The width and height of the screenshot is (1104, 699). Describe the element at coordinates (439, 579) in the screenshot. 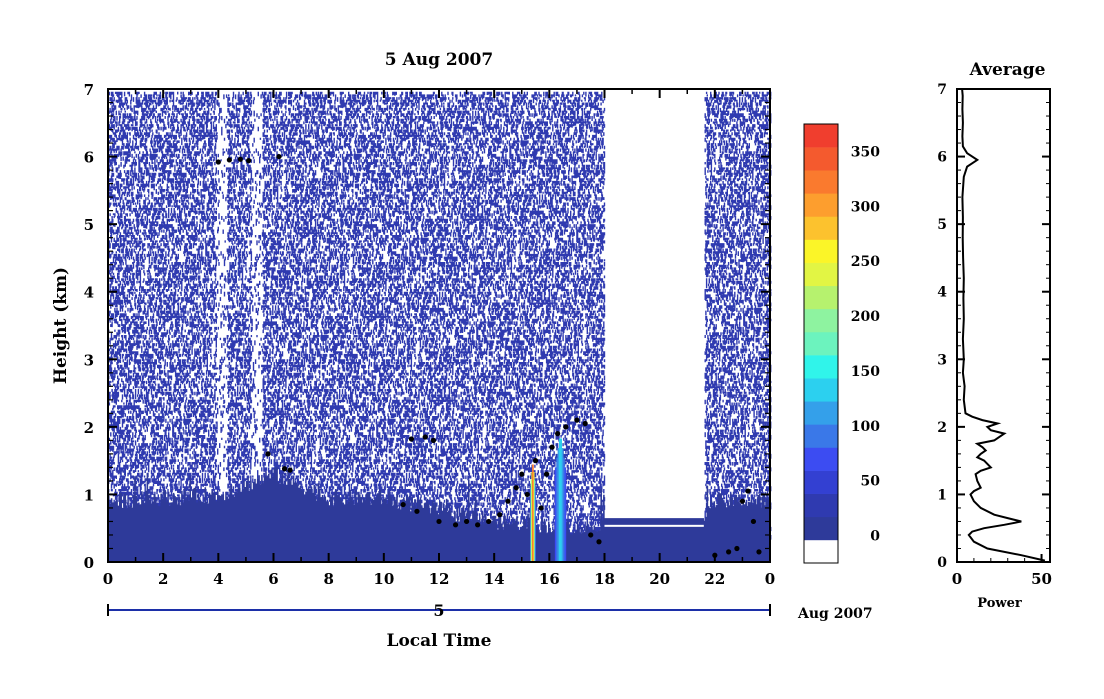

I see `x-tick-label: 12` at that location.